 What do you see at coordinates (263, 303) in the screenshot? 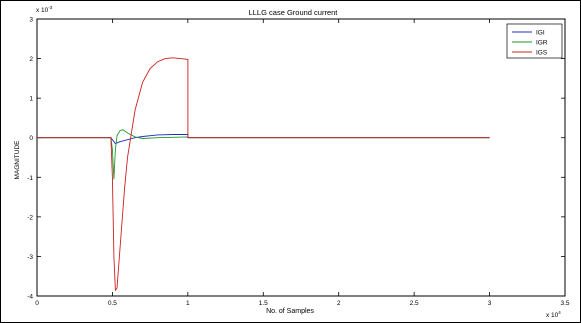
I see `x-tick-label: 1.5` at bounding box center [263, 303].